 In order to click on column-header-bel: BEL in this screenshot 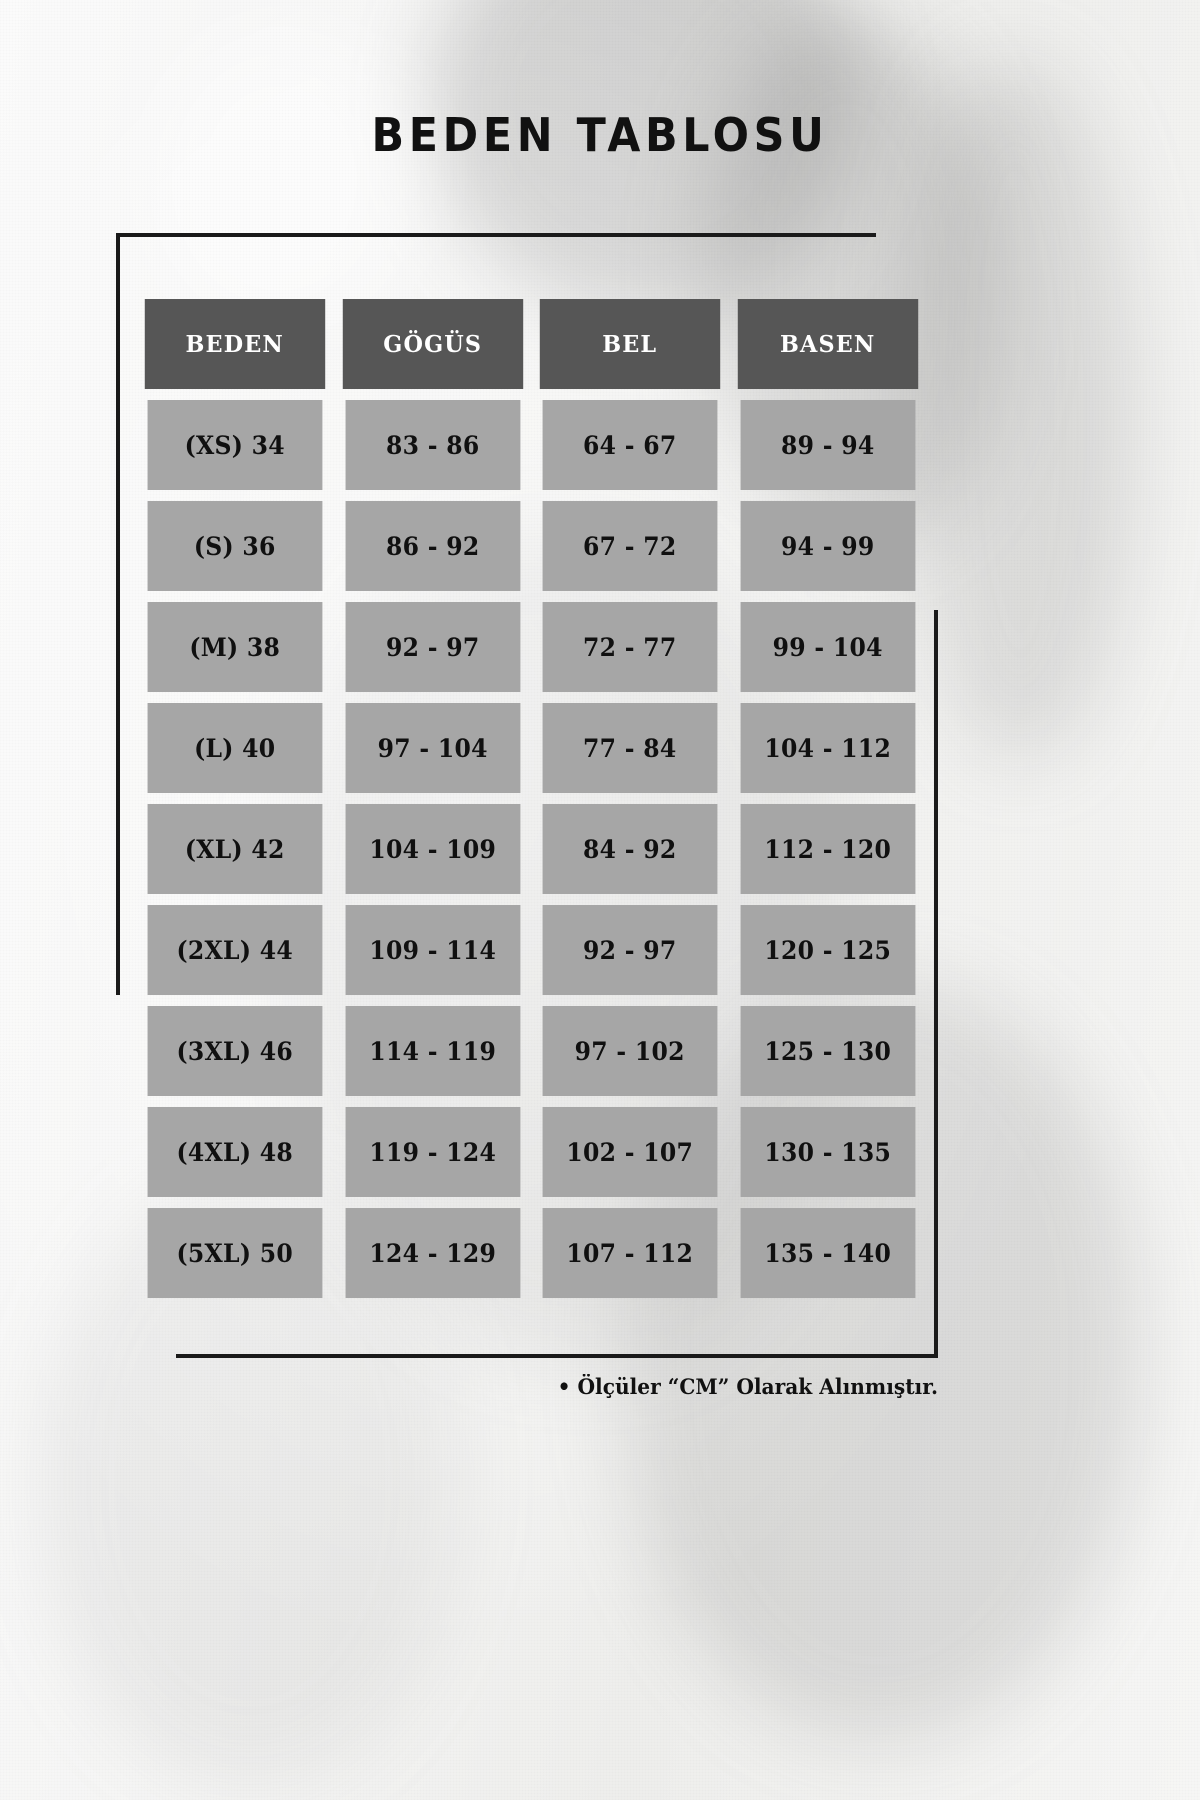, I will do `click(629, 344)`.